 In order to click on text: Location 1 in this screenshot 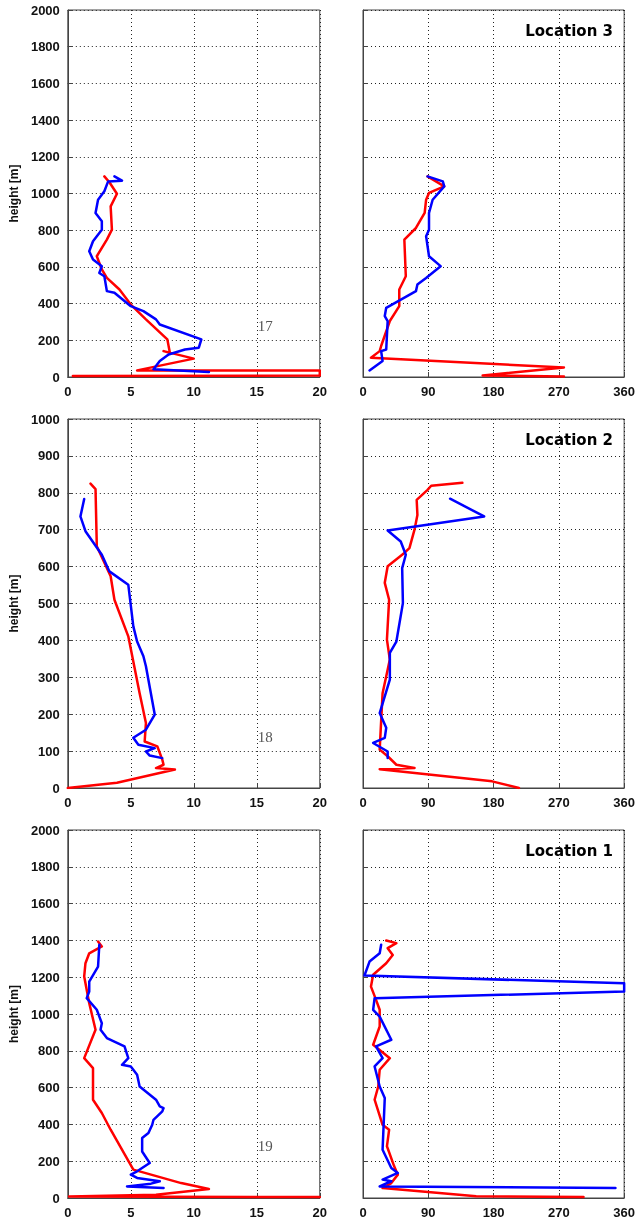, I will do `click(569, 850)`.